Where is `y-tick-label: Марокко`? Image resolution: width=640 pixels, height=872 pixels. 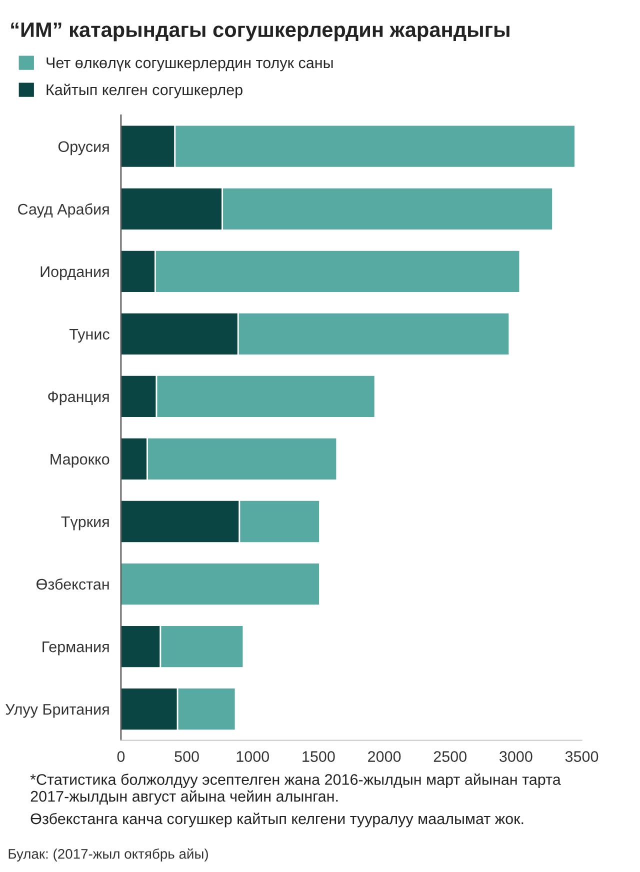 y-tick-label: Марокко is located at coordinates (80, 461).